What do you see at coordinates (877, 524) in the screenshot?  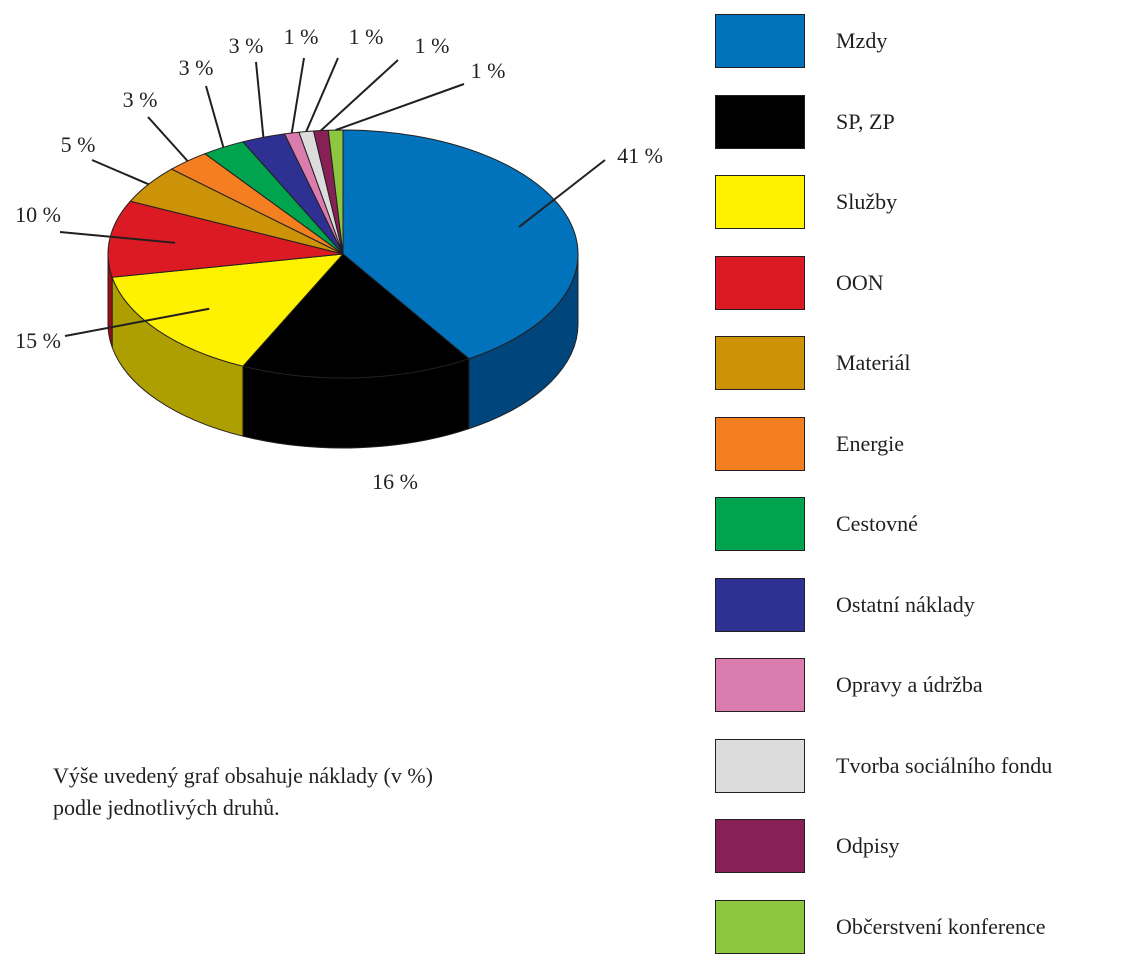 I see `legend-label: Cestovné` at bounding box center [877, 524].